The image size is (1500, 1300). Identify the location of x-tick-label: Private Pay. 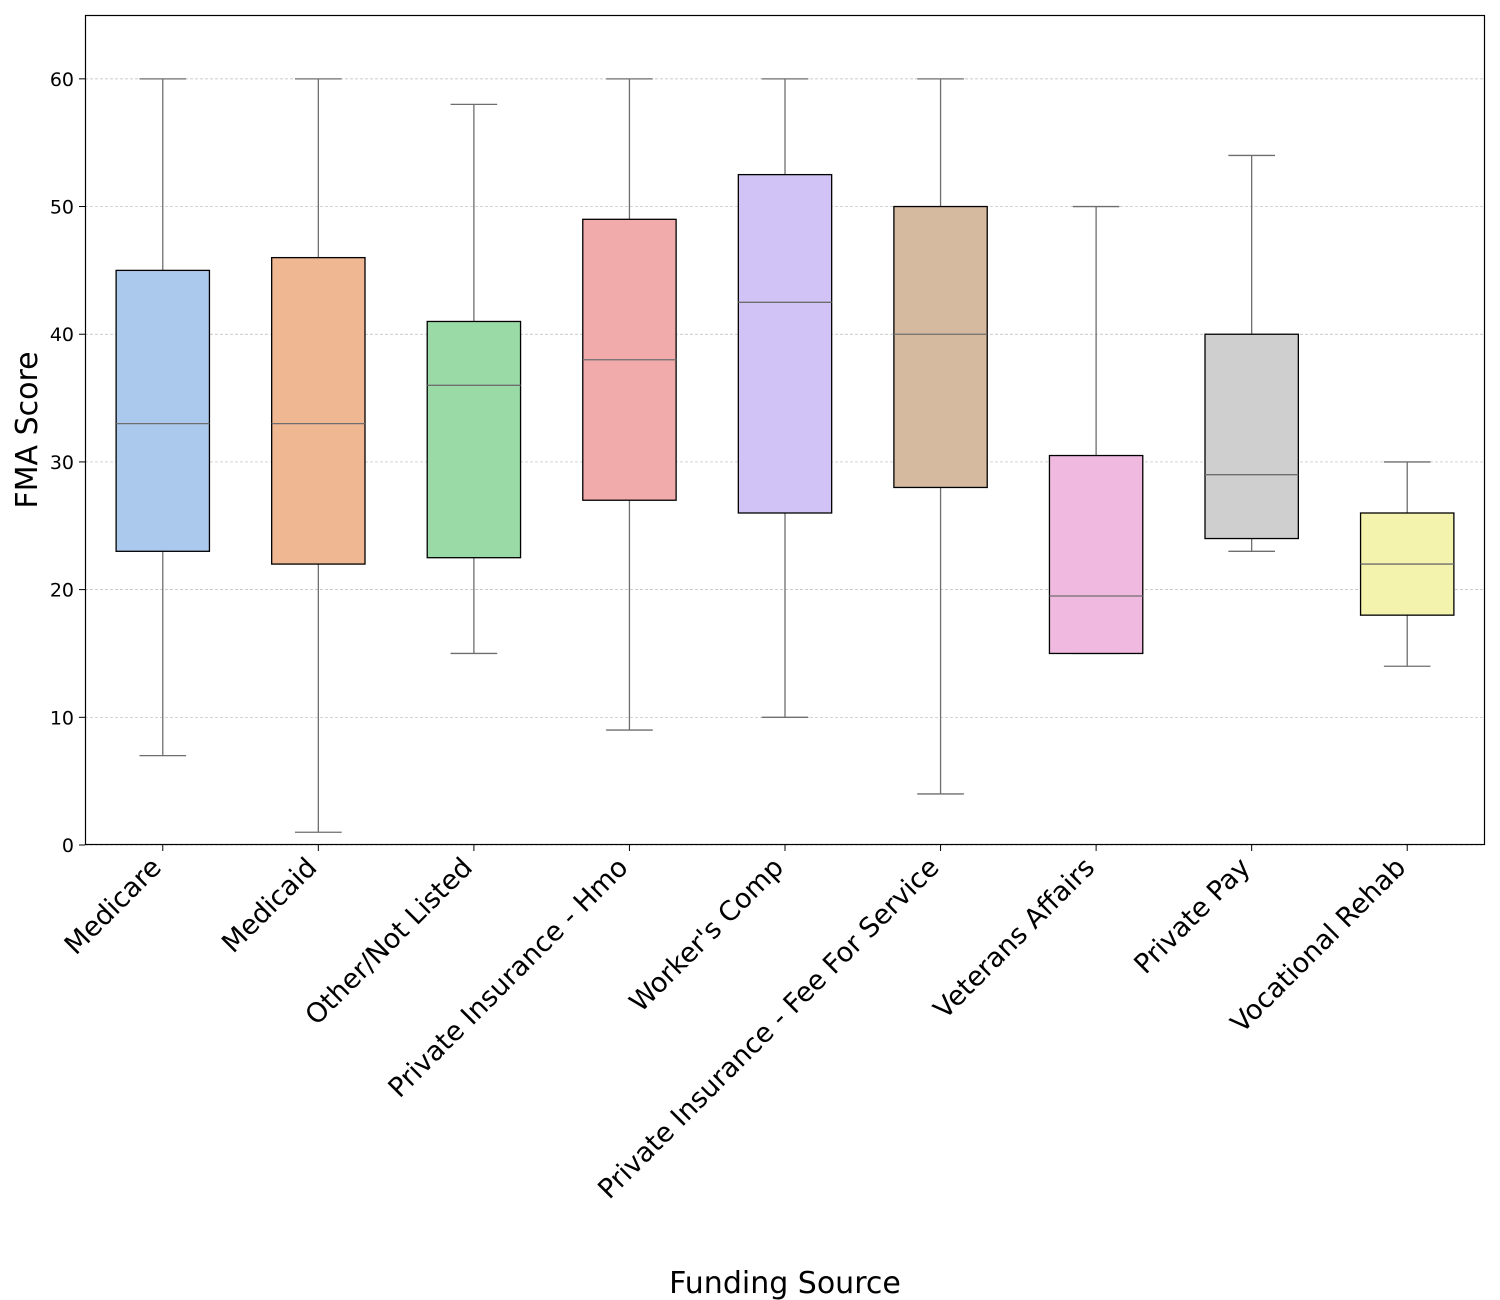
(1192, 916).